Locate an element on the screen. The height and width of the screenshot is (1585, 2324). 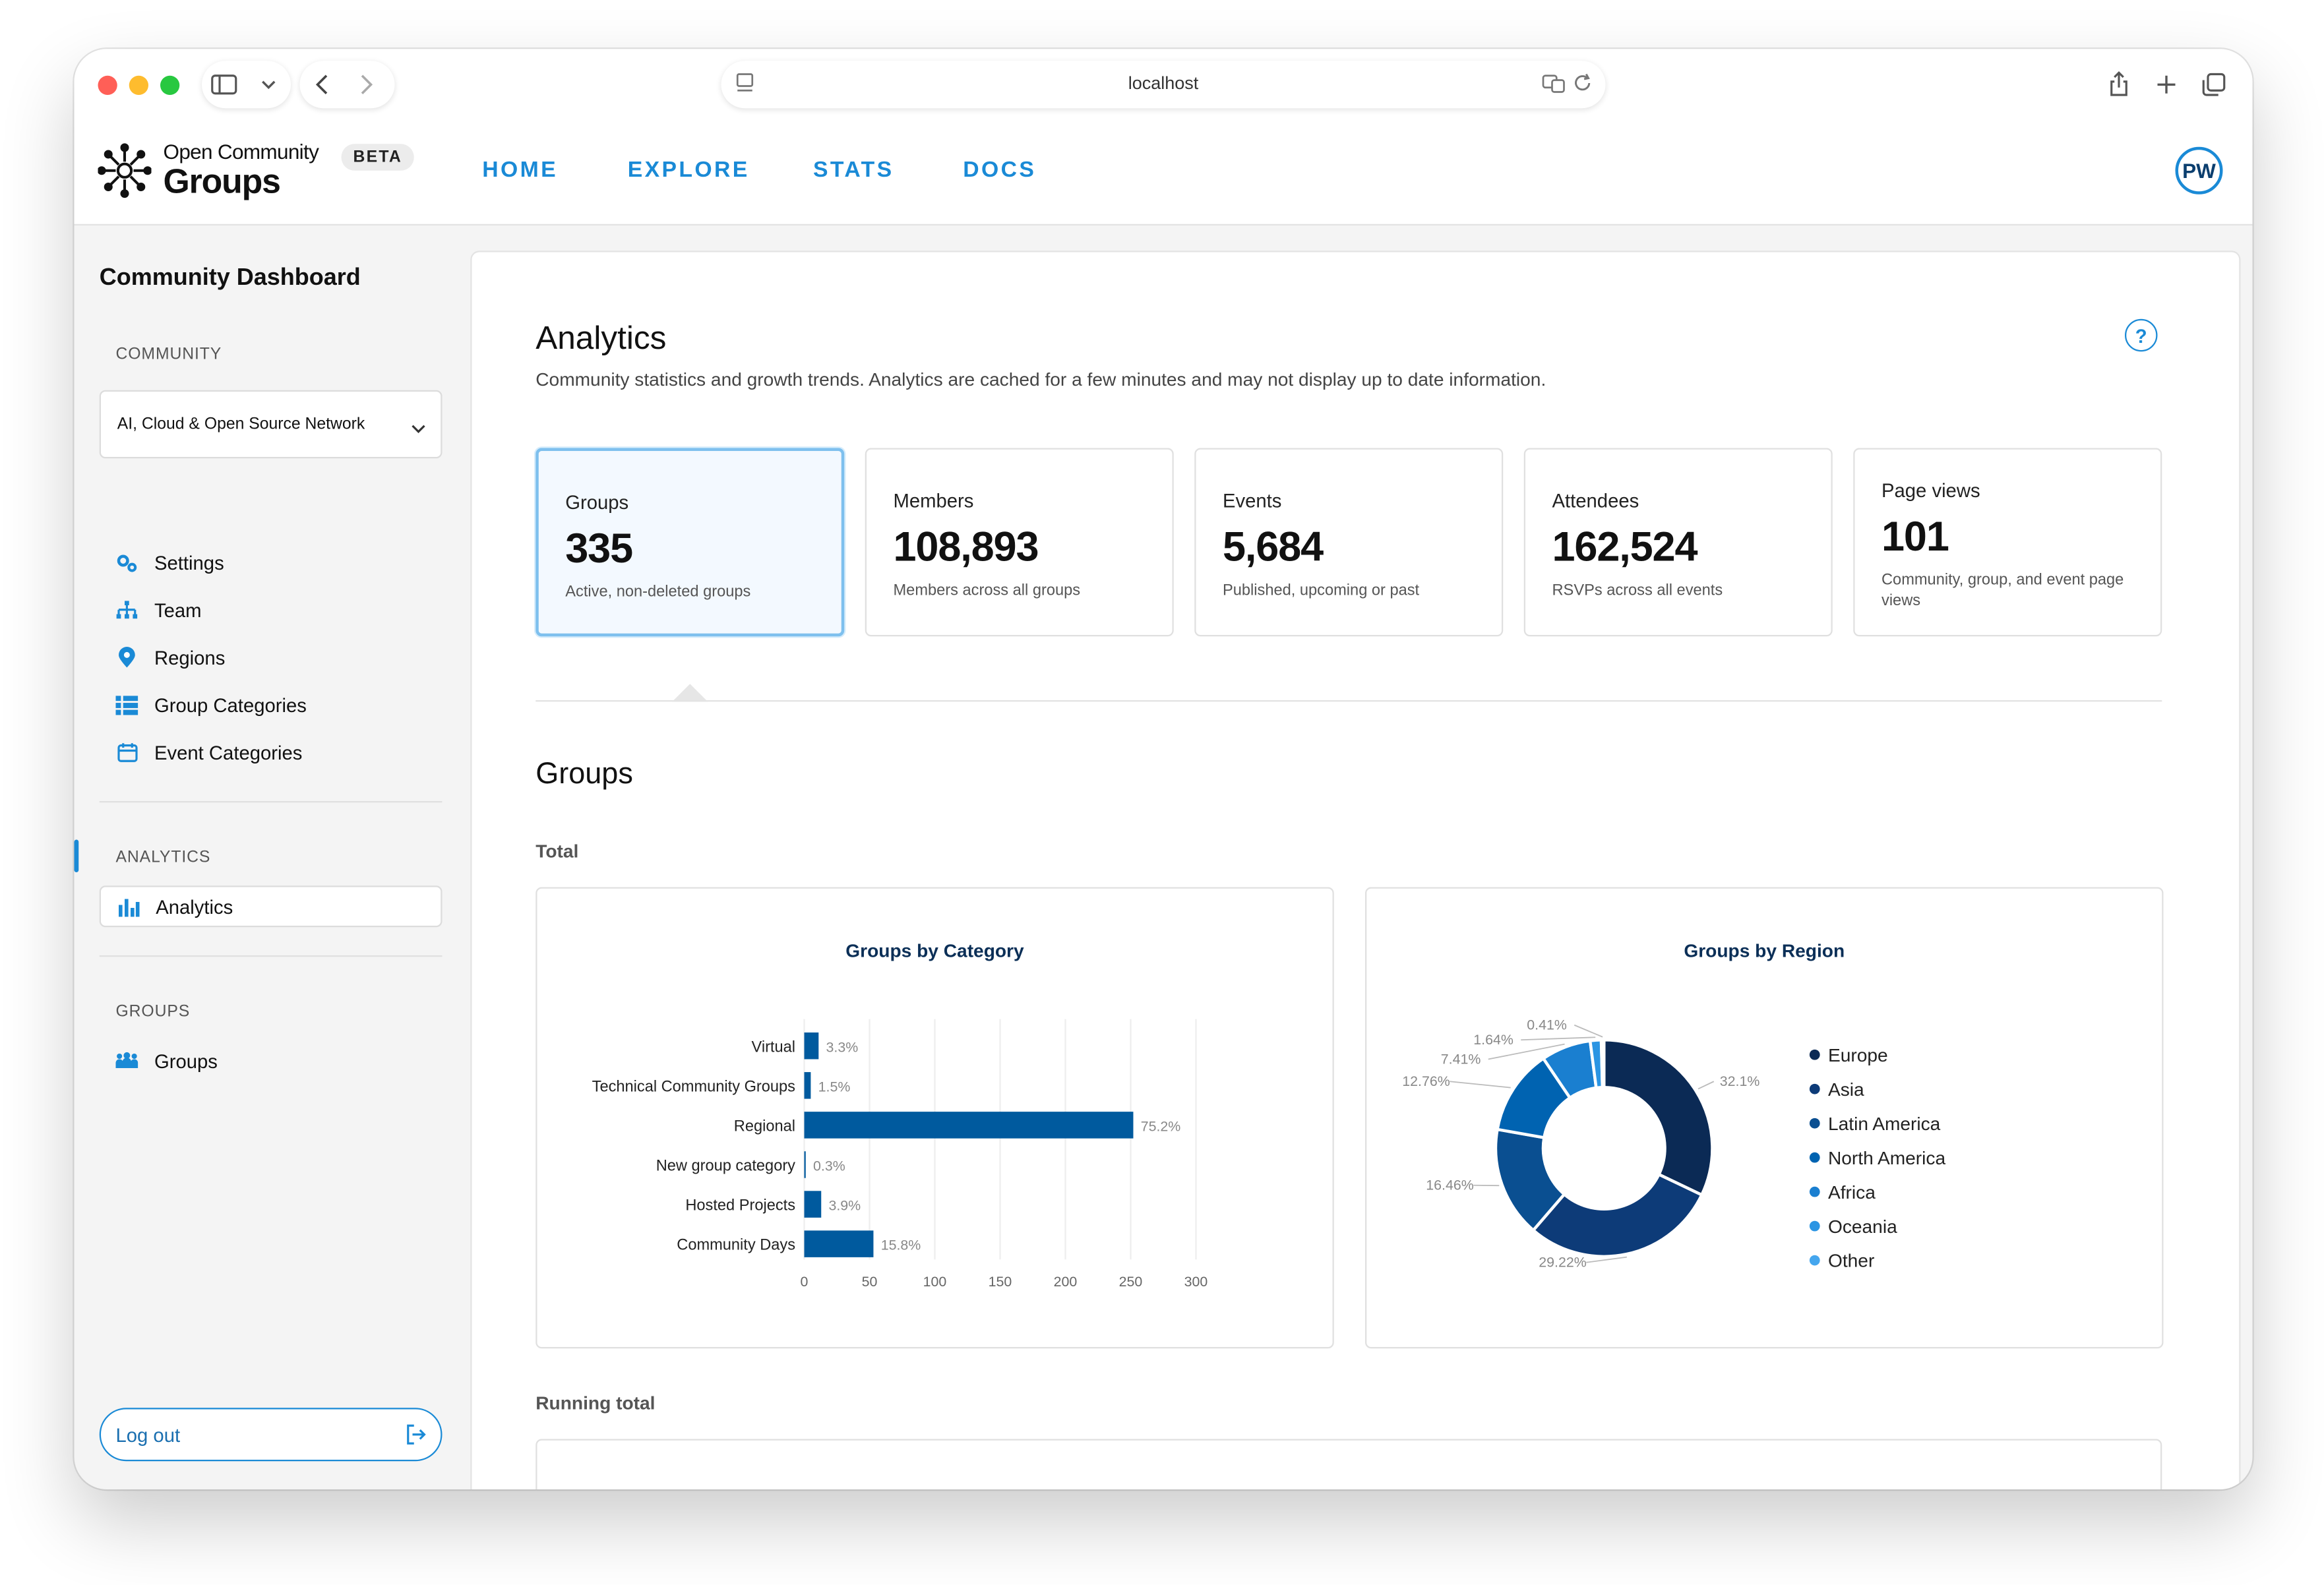
help-button: ? is located at coordinates (2141, 335).